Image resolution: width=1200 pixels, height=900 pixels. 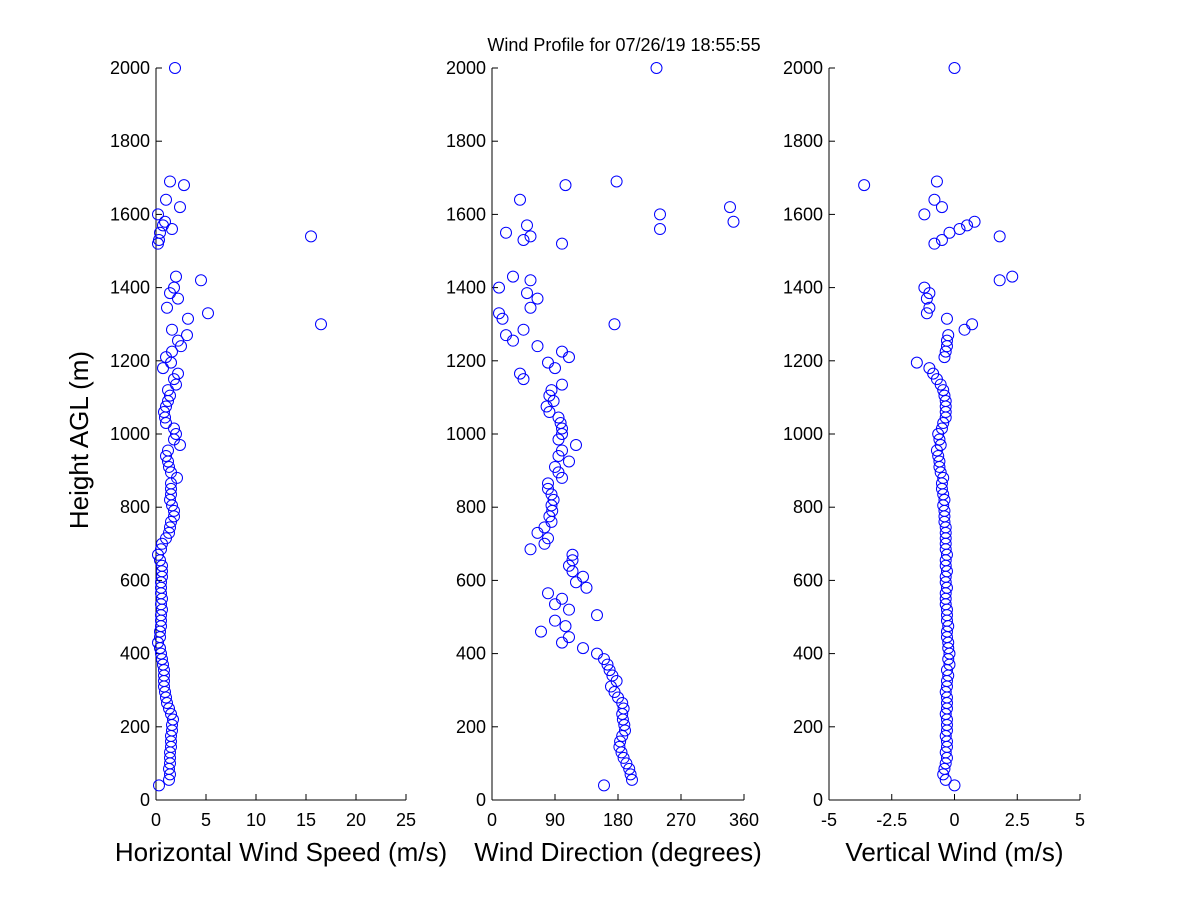 I want to click on x-tick-label: -5, so click(x=829, y=820).